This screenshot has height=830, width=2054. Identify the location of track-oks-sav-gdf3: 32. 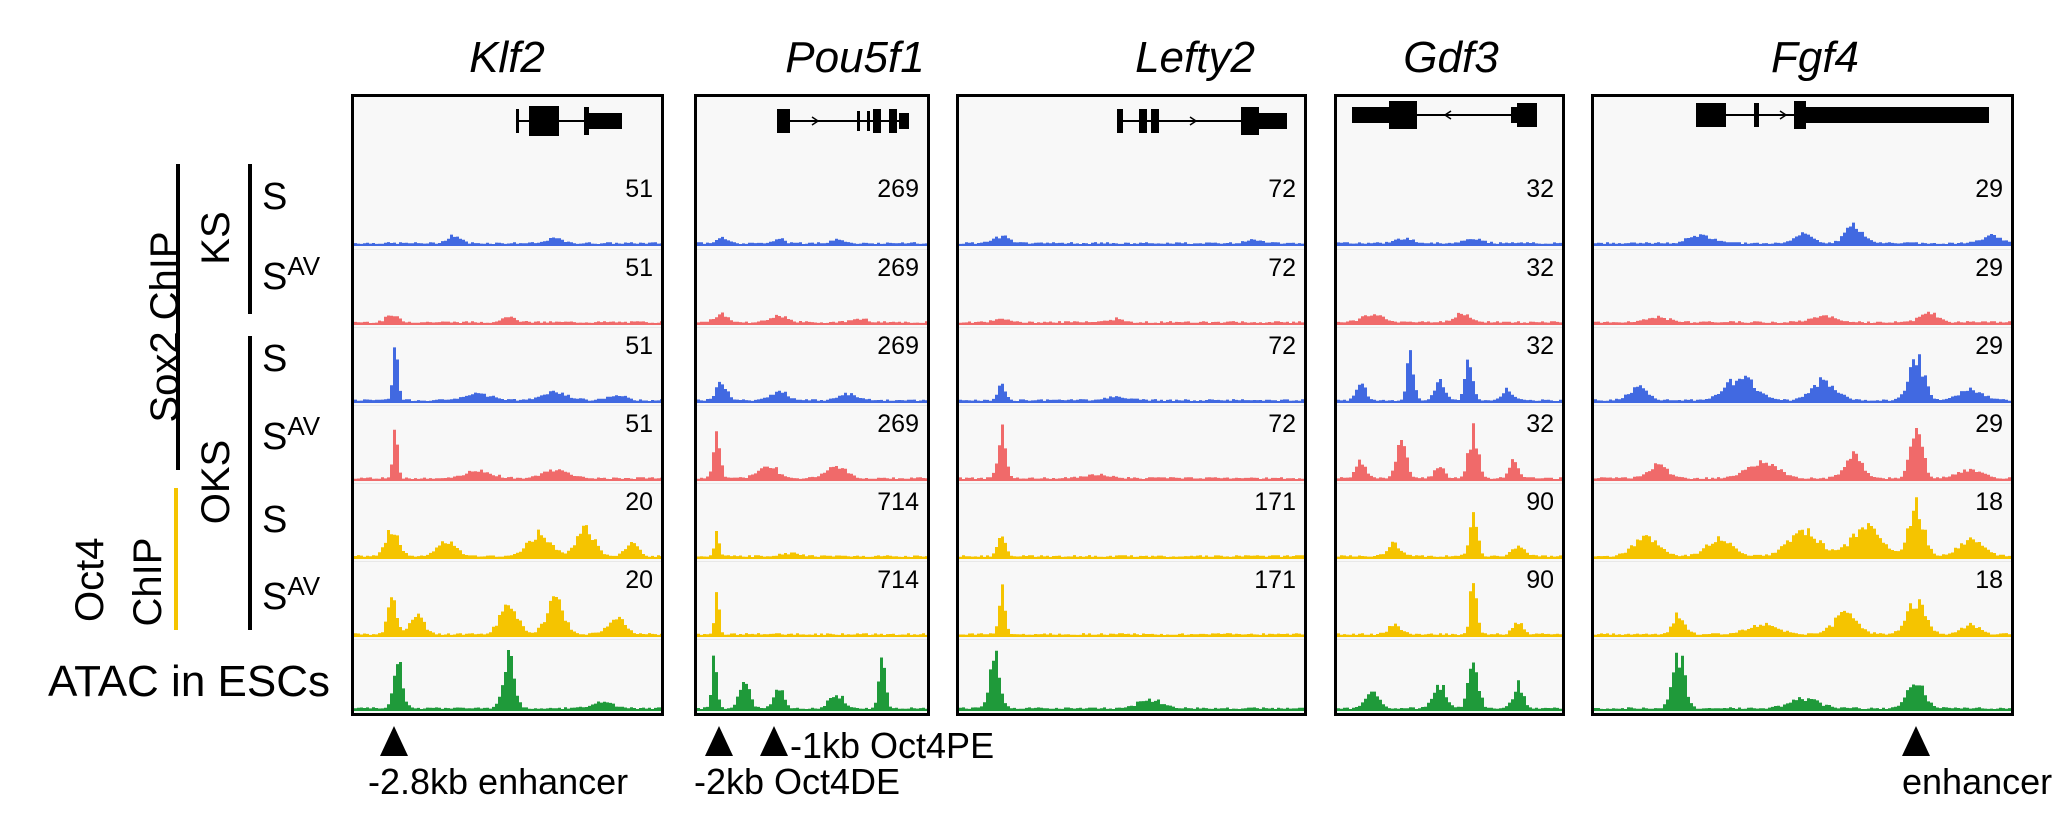
(1449, 444).